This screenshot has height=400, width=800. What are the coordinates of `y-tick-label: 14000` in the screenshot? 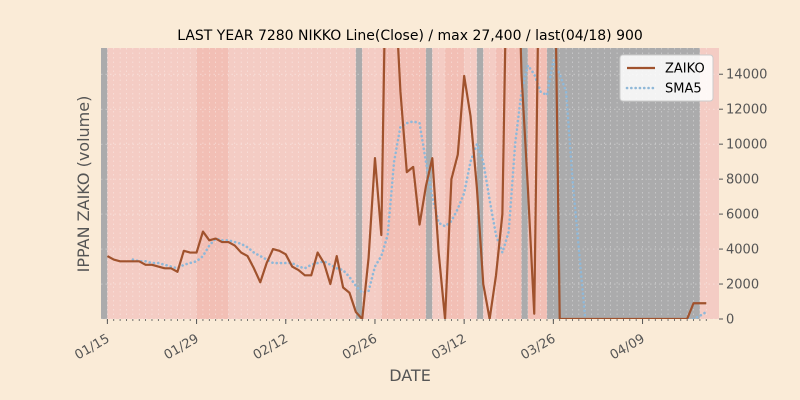 It's located at (746, 75).